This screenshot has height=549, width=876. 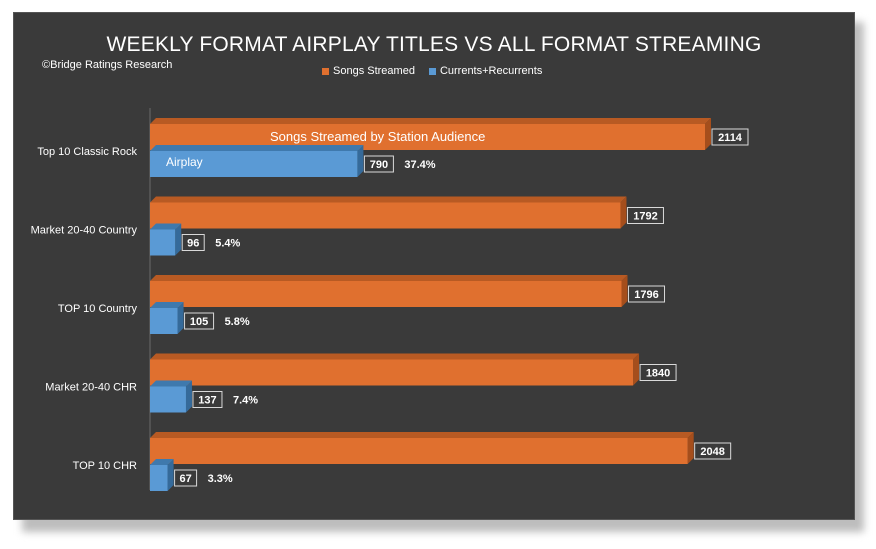 I want to click on value-label-songs-streamed-market-20-40-country-box, so click(x=645, y=215).